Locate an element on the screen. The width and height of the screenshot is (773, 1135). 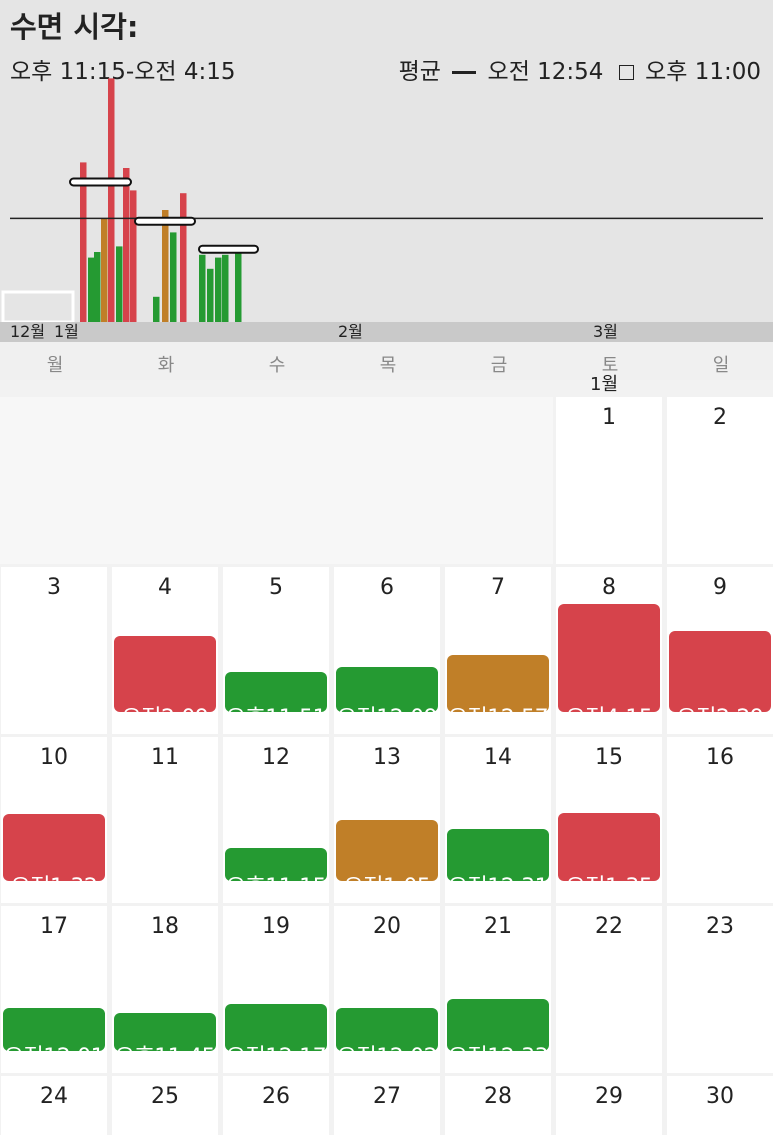
calendar-day-cell: 25 is located at coordinates (165, 1105).